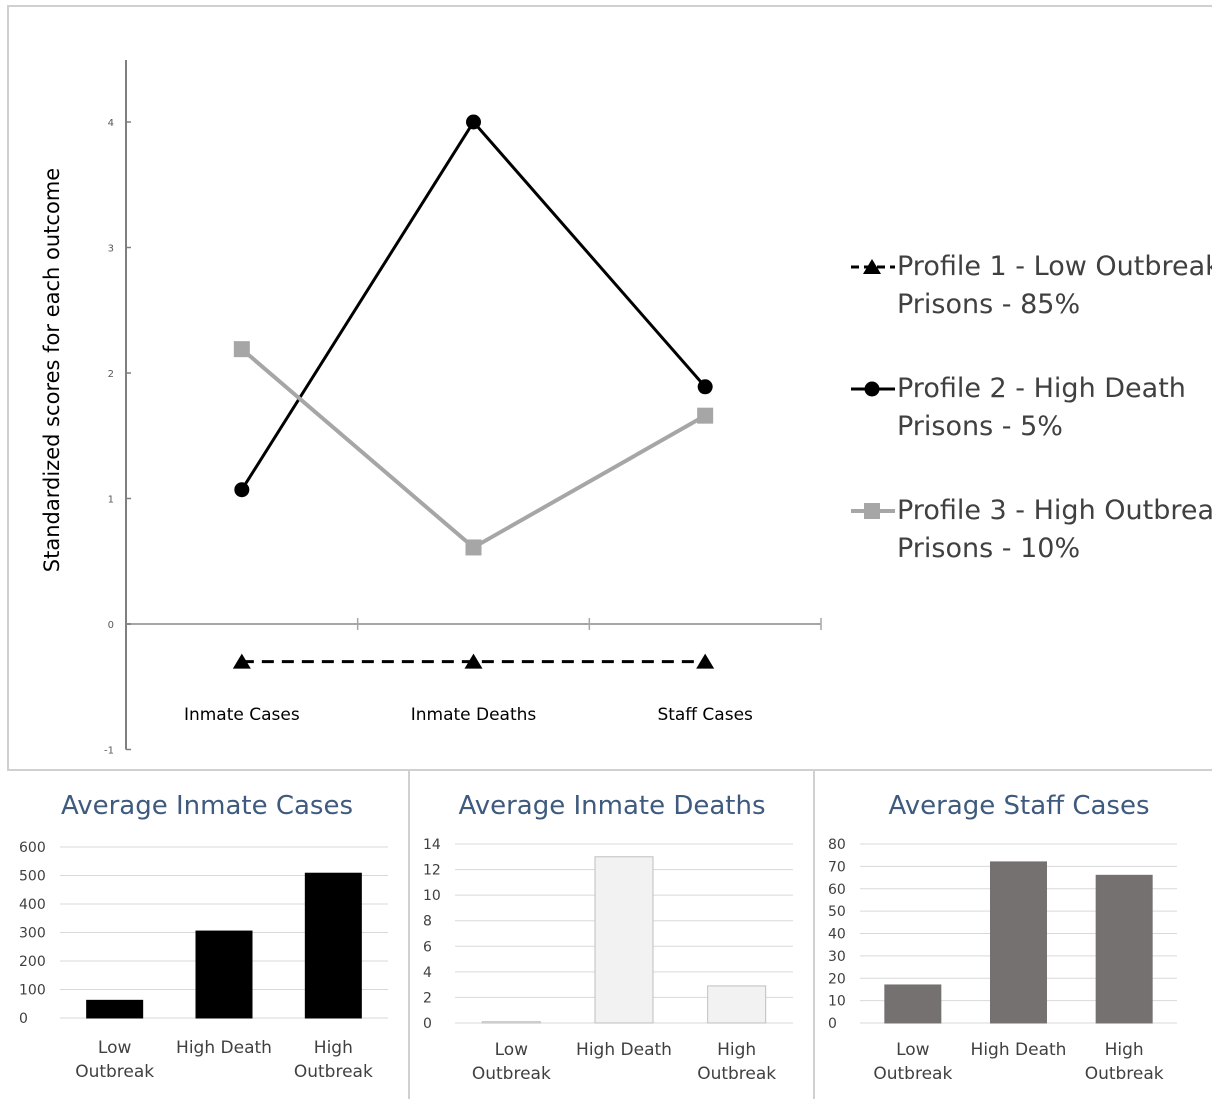  What do you see at coordinates (32, 934) in the screenshot?
I see `y-tick-label: 300` at bounding box center [32, 934].